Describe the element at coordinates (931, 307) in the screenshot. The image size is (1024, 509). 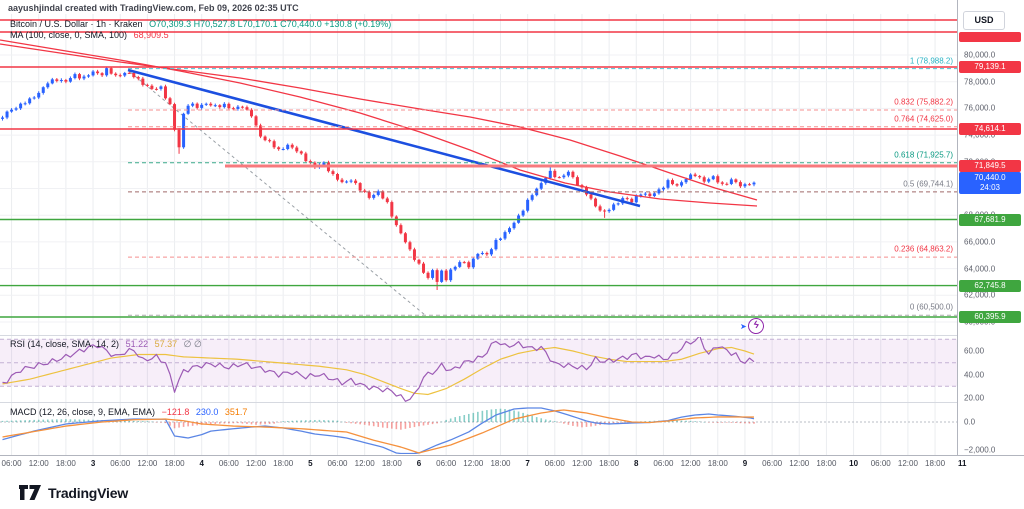
I see `fib-level-label: 0 (60,500.0)` at that location.